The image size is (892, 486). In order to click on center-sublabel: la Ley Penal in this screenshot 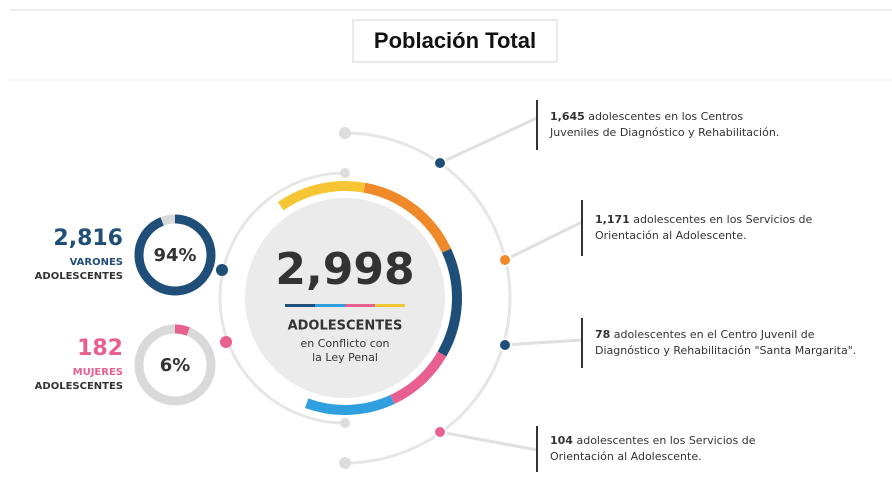, I will do `click(345, 357)`.